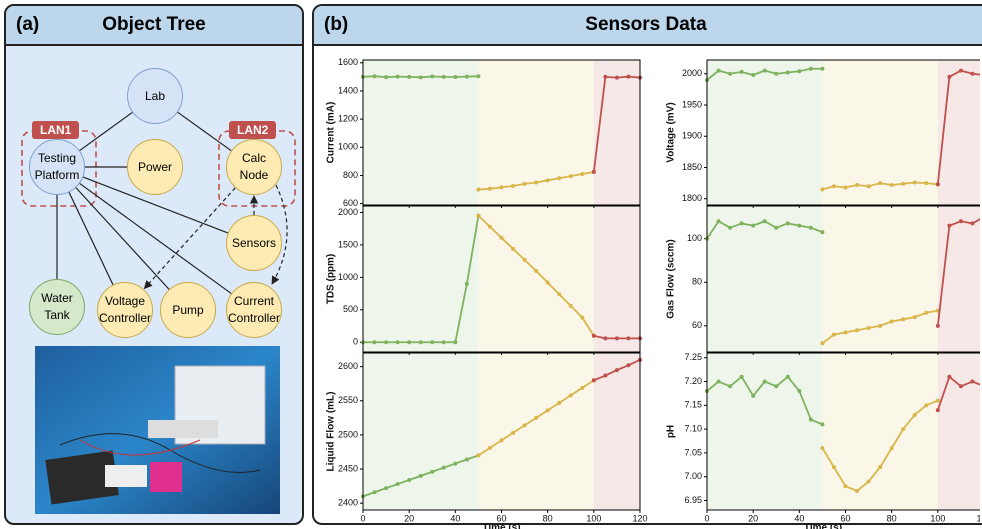  Describe the element at coordinates (257, 168) in the screenshot. I see `lan2-box` at that location.